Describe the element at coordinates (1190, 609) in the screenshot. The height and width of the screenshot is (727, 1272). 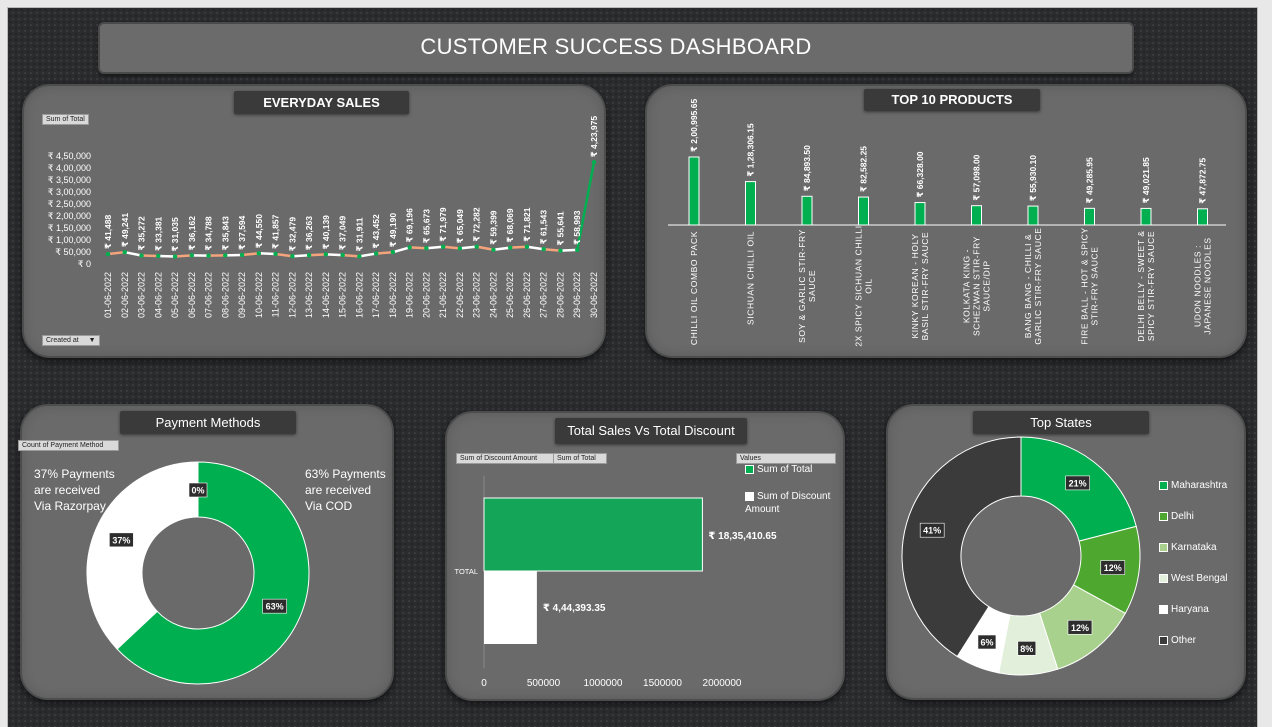
I see `state-legend-label: Haryana` at that location.